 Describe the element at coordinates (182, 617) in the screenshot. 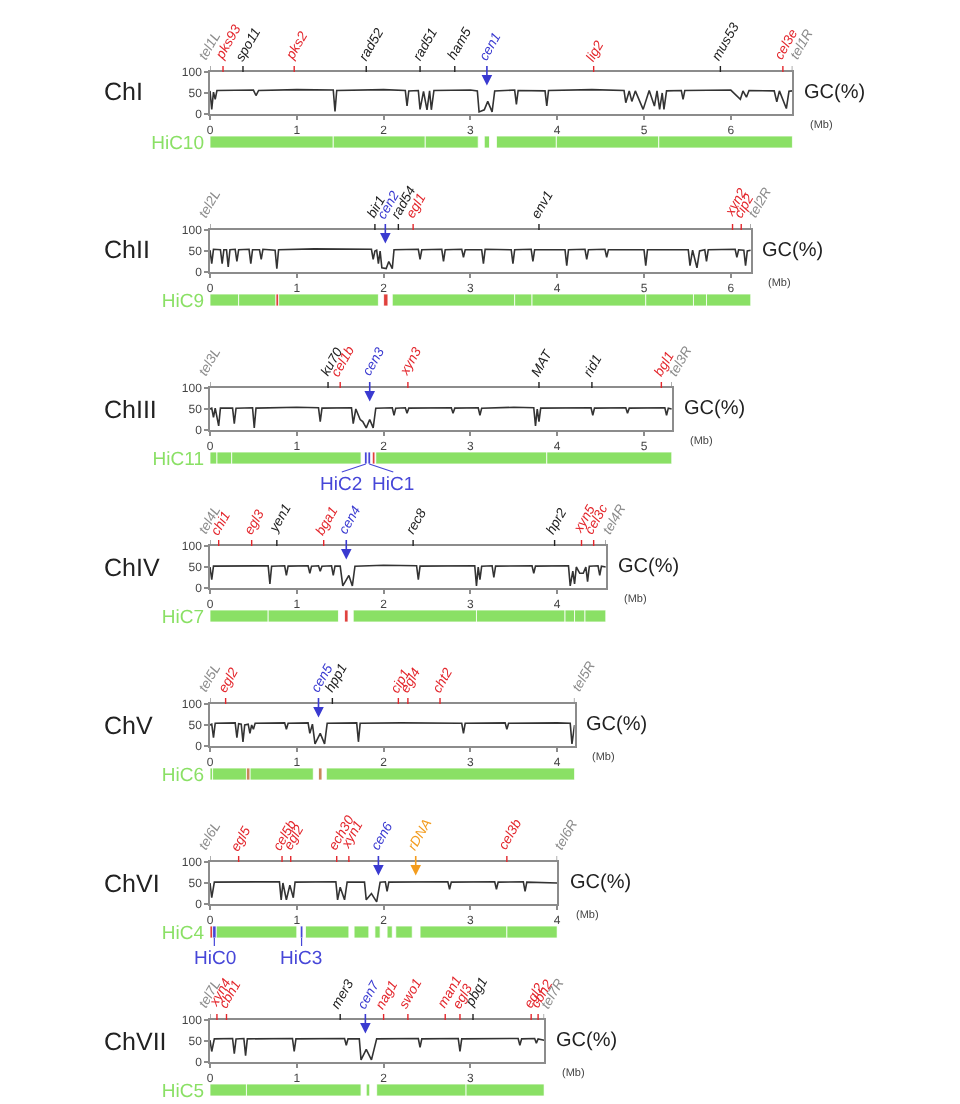

I see `y-tick-label: HiC7` at that location.